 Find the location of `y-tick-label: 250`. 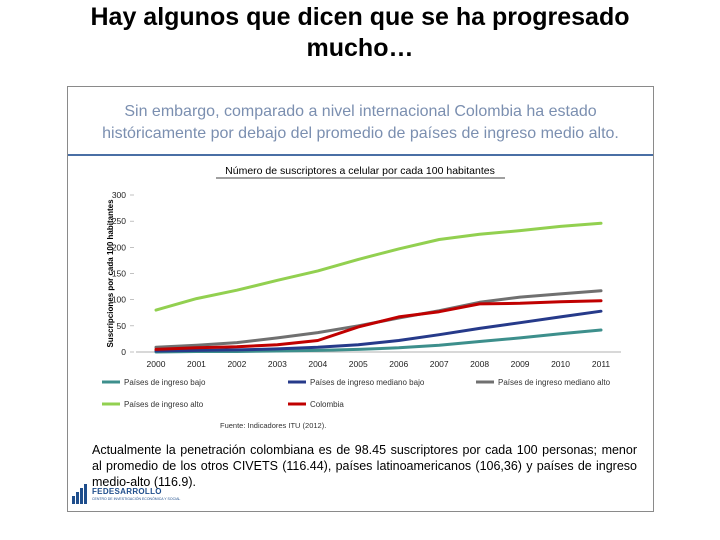

y-tick-label: 250 is located at coordinates (119, 221).